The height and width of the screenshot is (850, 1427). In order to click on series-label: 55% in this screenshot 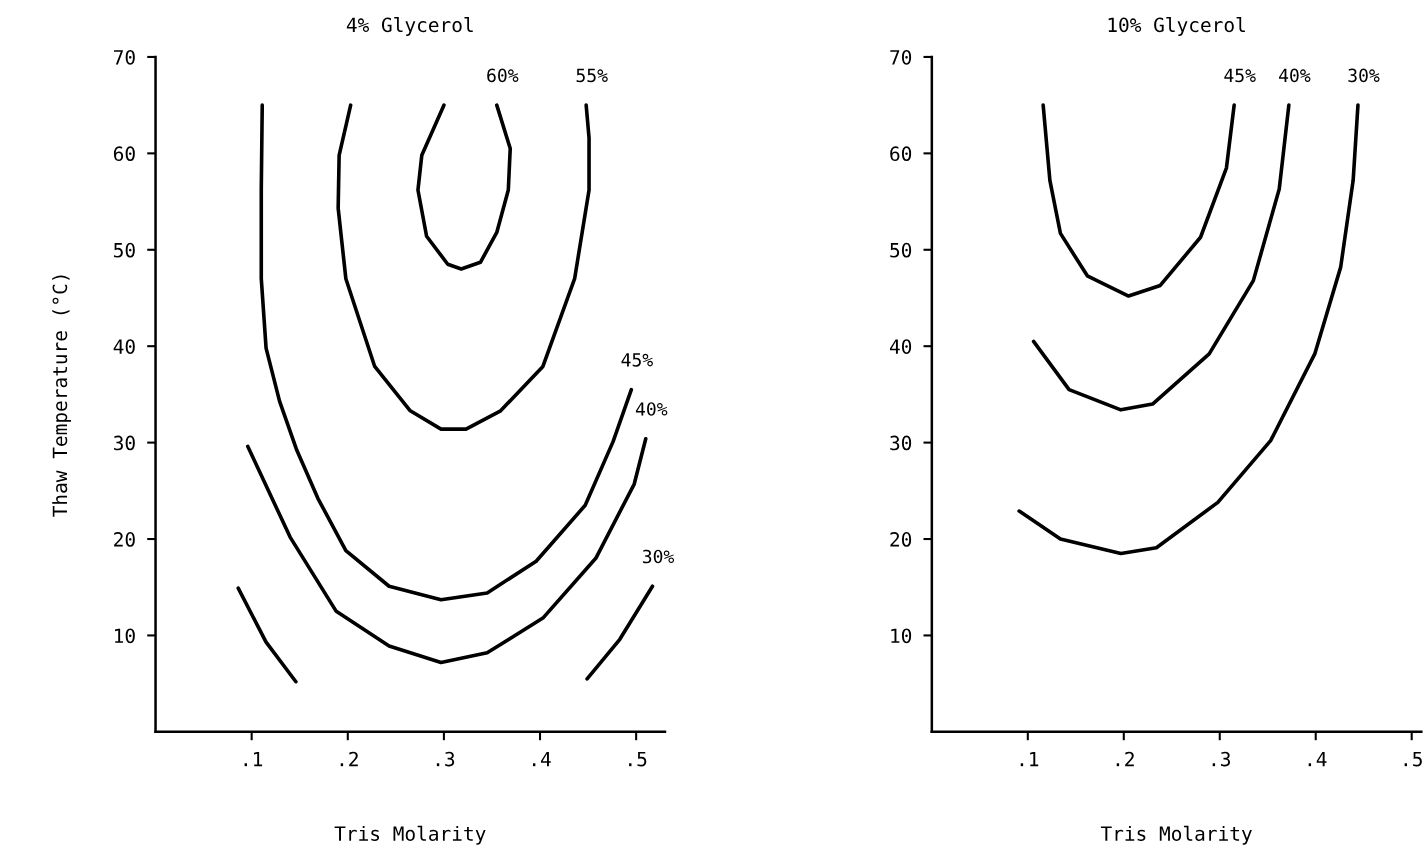, I will do `click(592, 75)`.